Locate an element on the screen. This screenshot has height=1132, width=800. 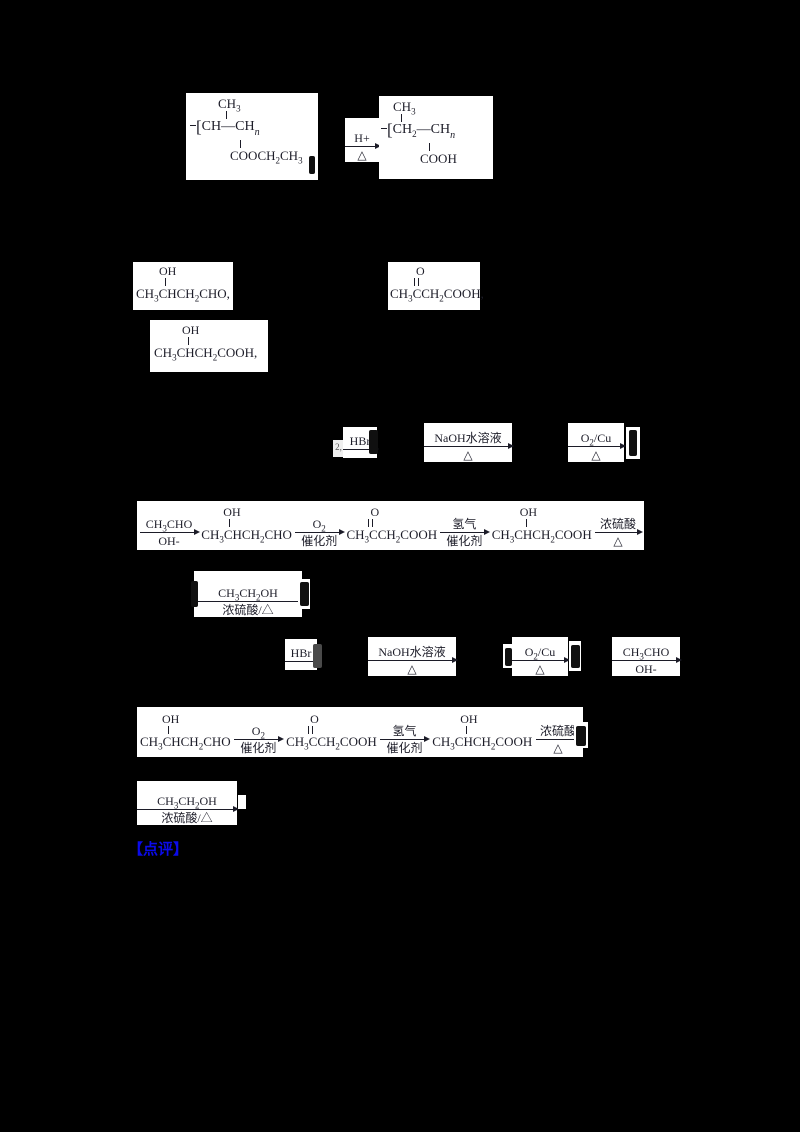
structure-formula: CH3CHCH2COOH, is located at coordinates (206, 354).